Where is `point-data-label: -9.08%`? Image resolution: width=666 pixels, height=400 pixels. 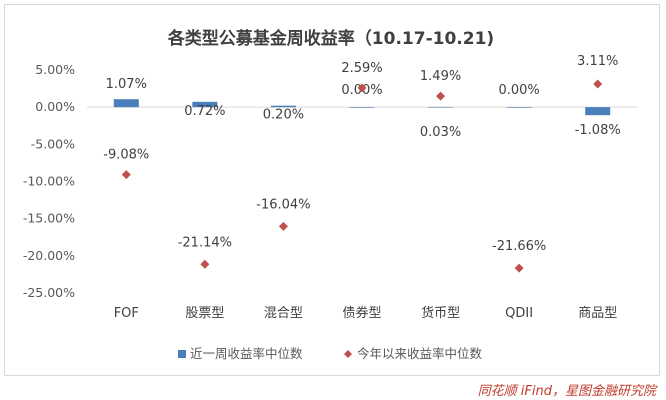 point-data-label: -9.08% is located at coordinates (126, 155).